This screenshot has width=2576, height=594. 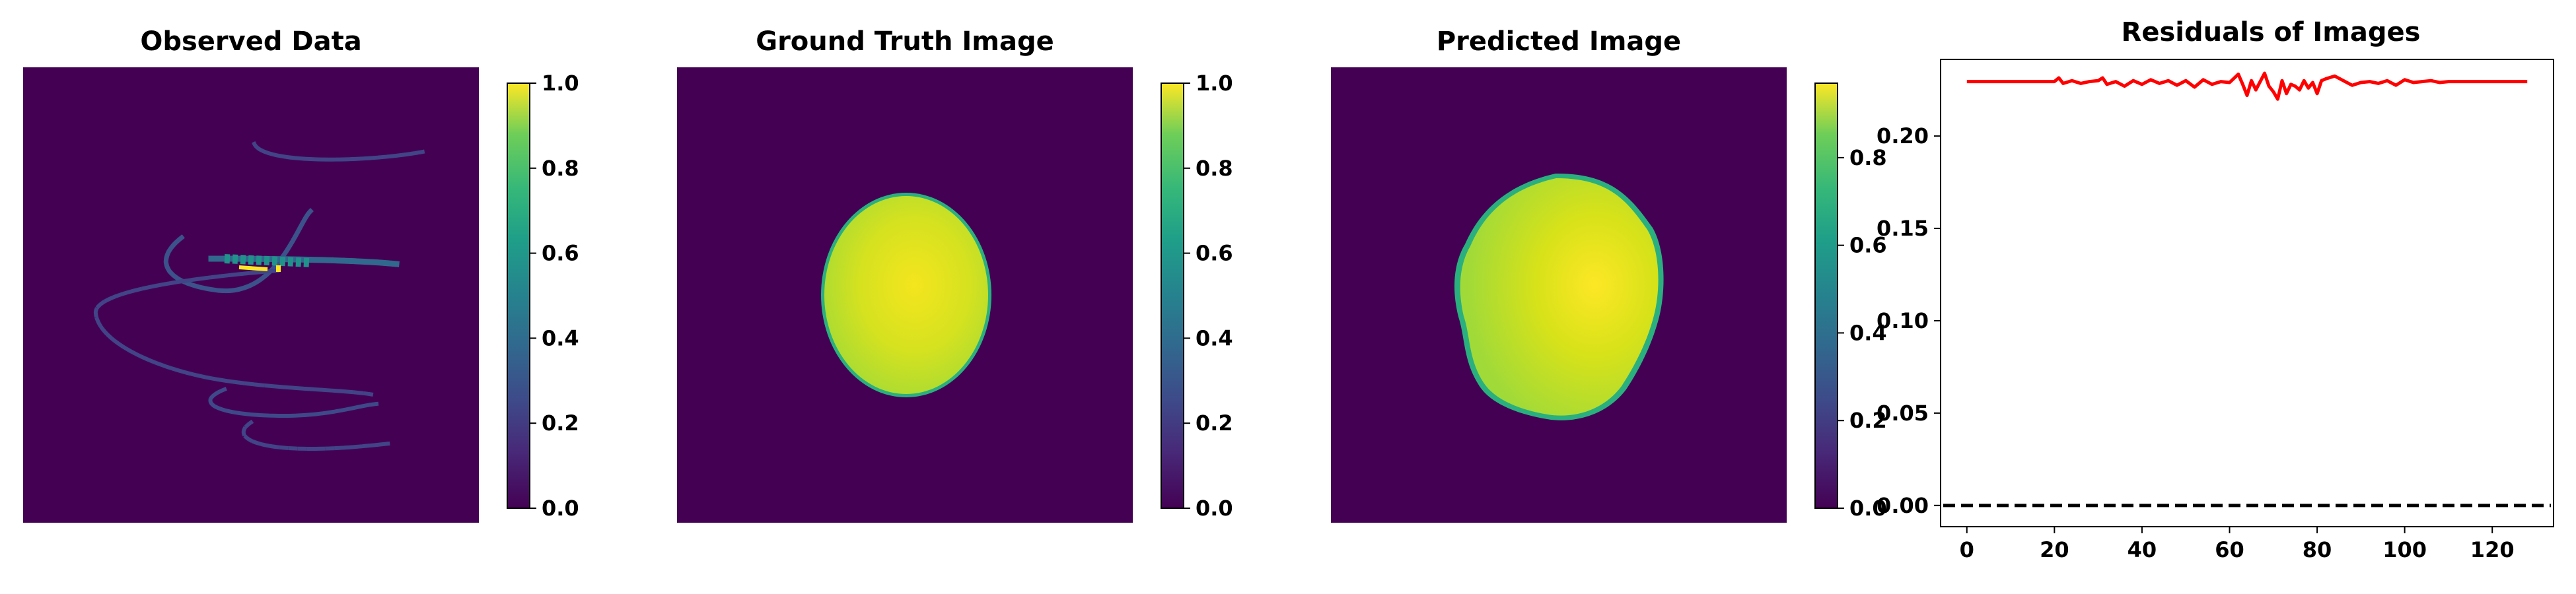 What do you see at coordinates (1208, 296) in the screenshot?
I see `ground-truth-colorbar-ticks: 0.0 0.2 0.4 0.6 0.8 1.0` at bounding box center [1208, 296].